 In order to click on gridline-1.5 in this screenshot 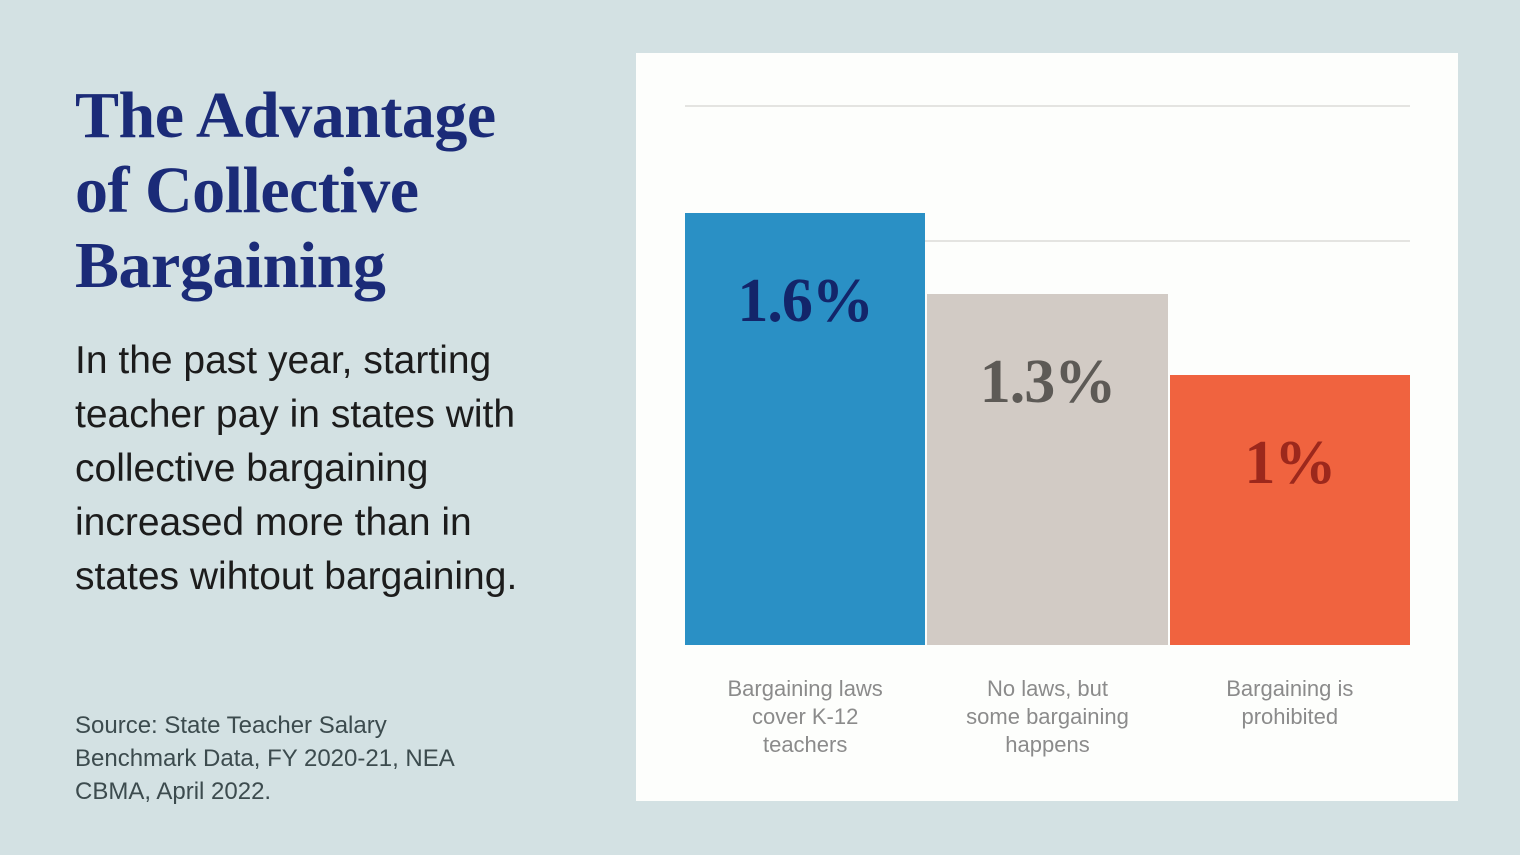, I will do `click(1047, 241)`.